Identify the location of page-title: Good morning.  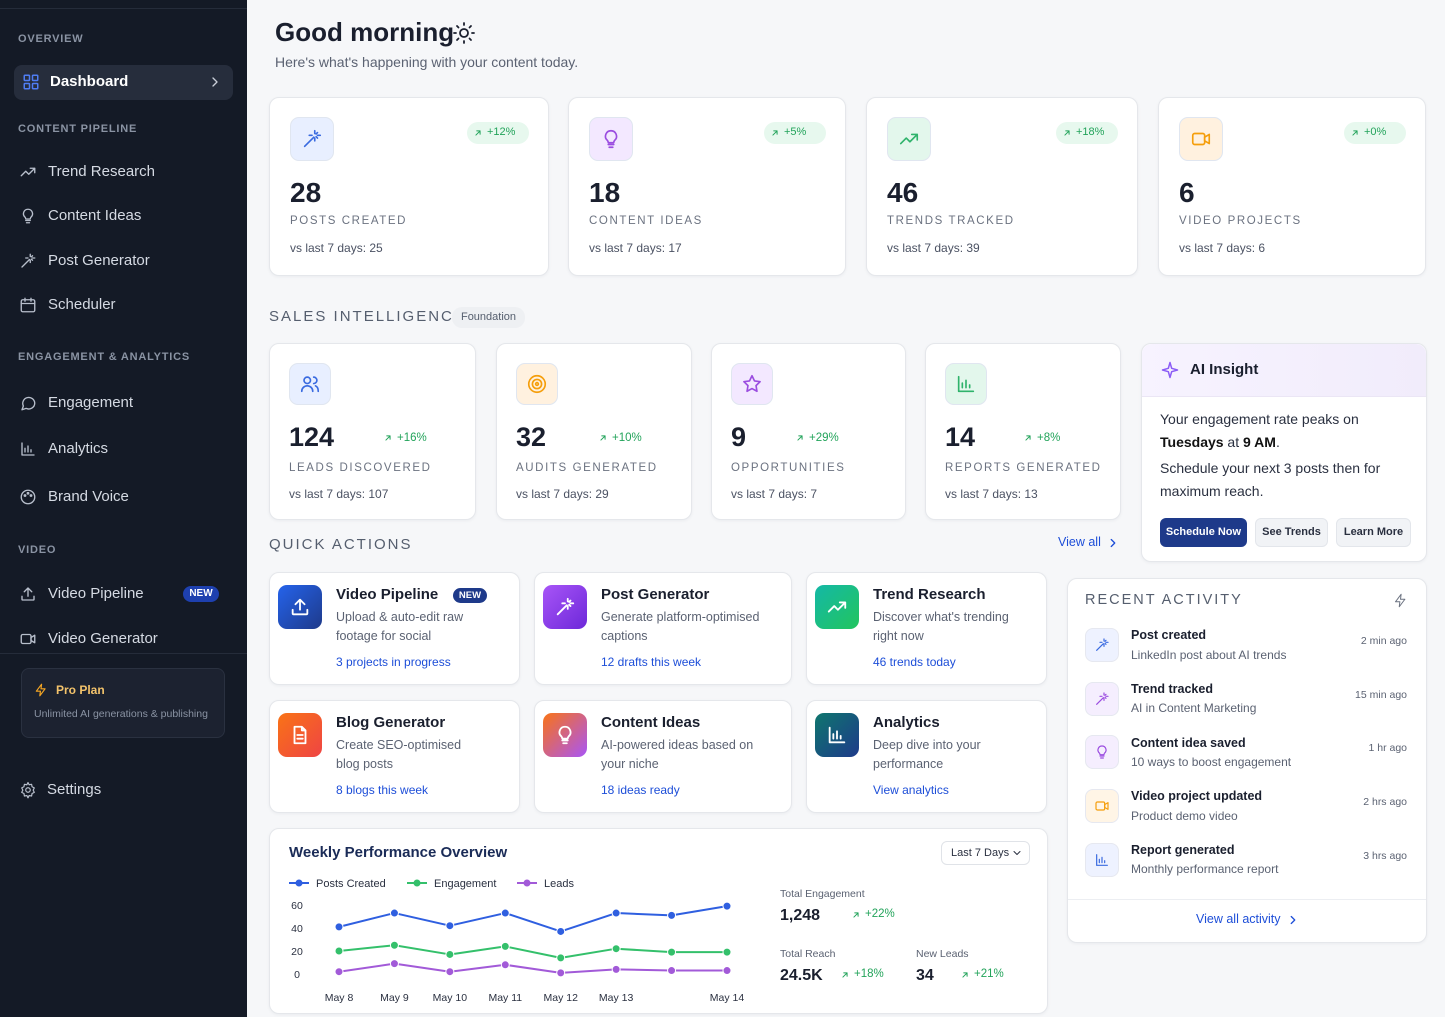
(365, 31).